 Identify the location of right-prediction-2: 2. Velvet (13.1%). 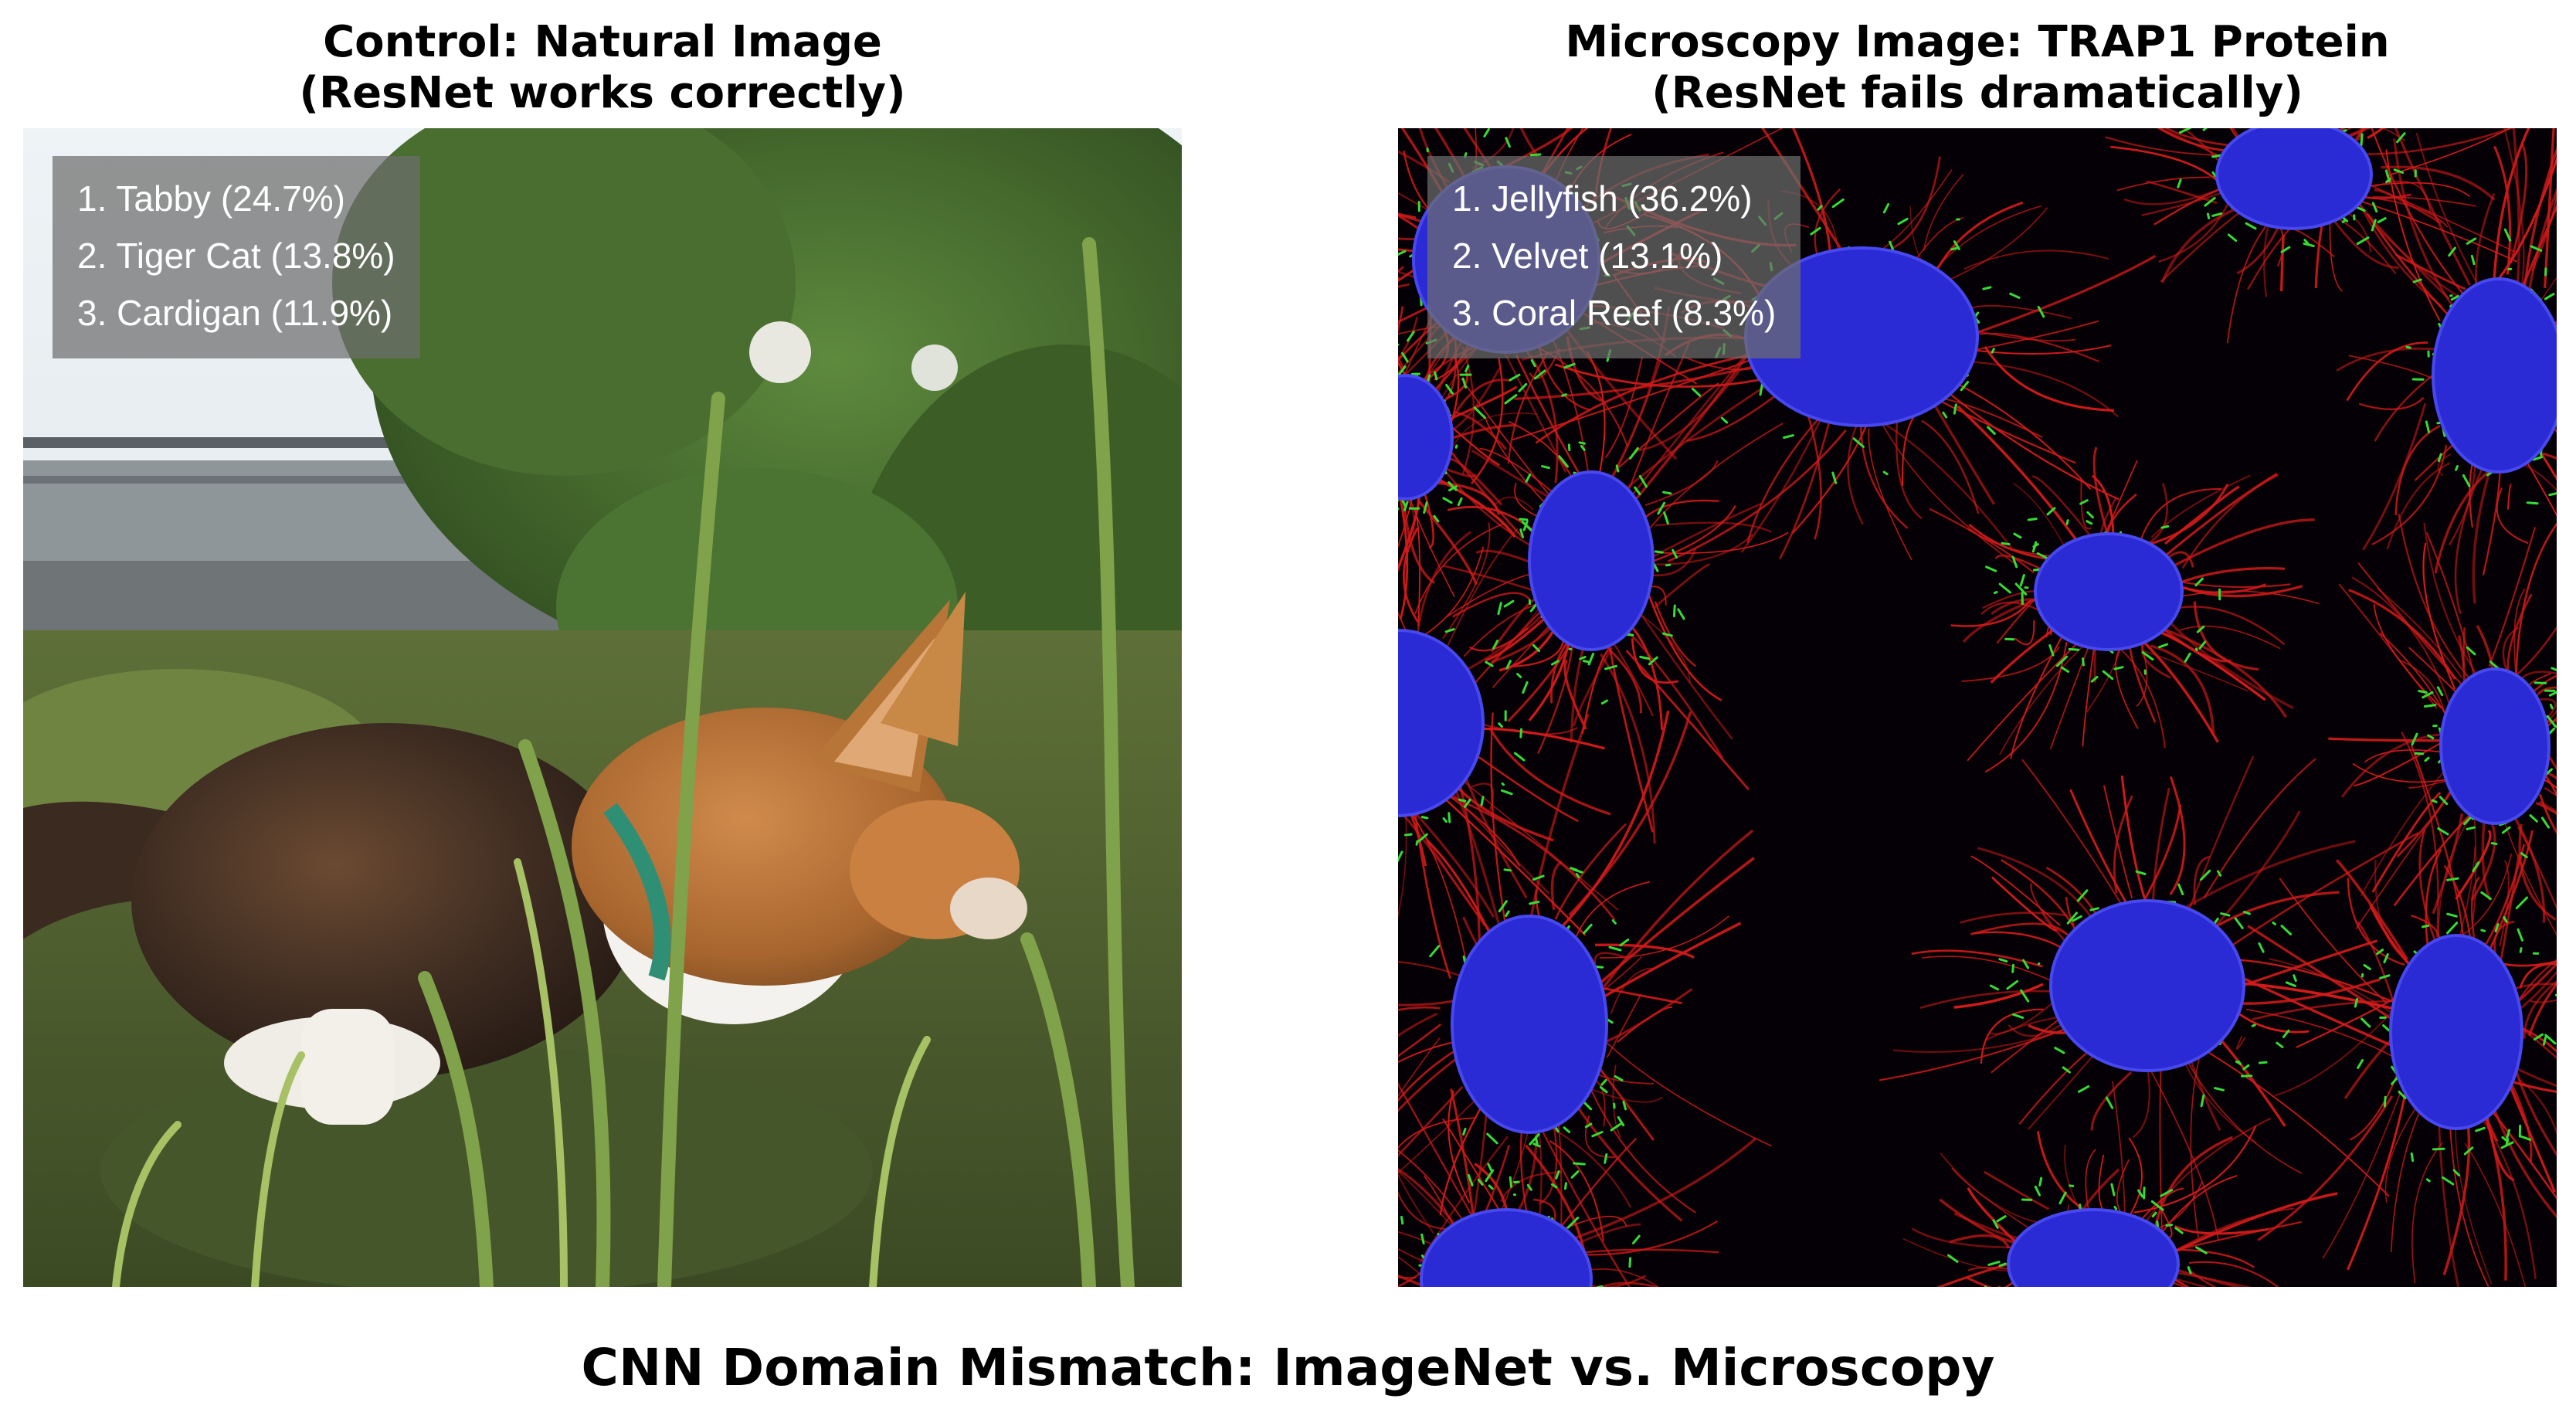
(1587, 256).